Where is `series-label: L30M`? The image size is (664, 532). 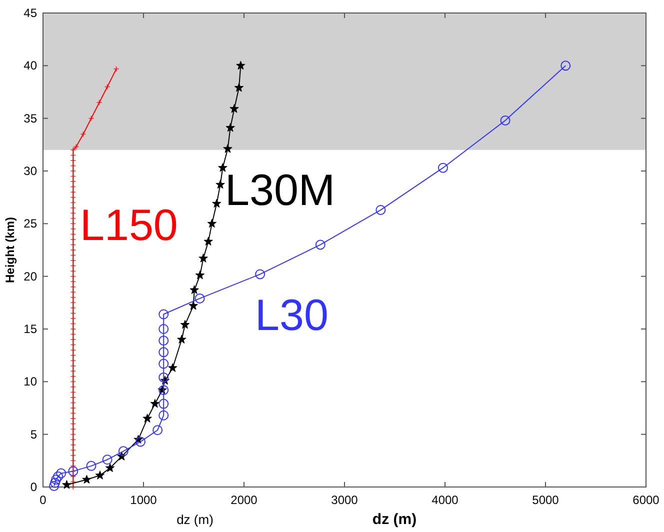 series-label: L30M is located at coordinates (280, 190).